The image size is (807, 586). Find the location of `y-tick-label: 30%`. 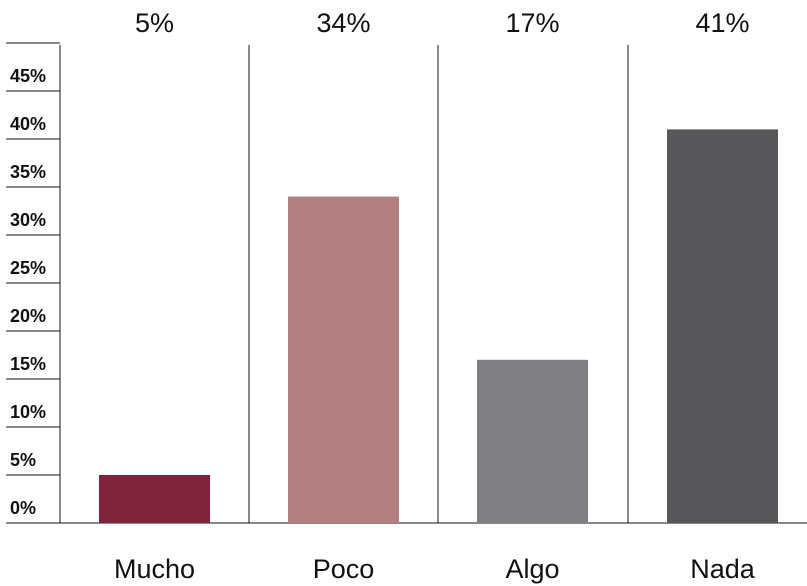

y-tick-label: 30% is located at coordinates (28, 220).